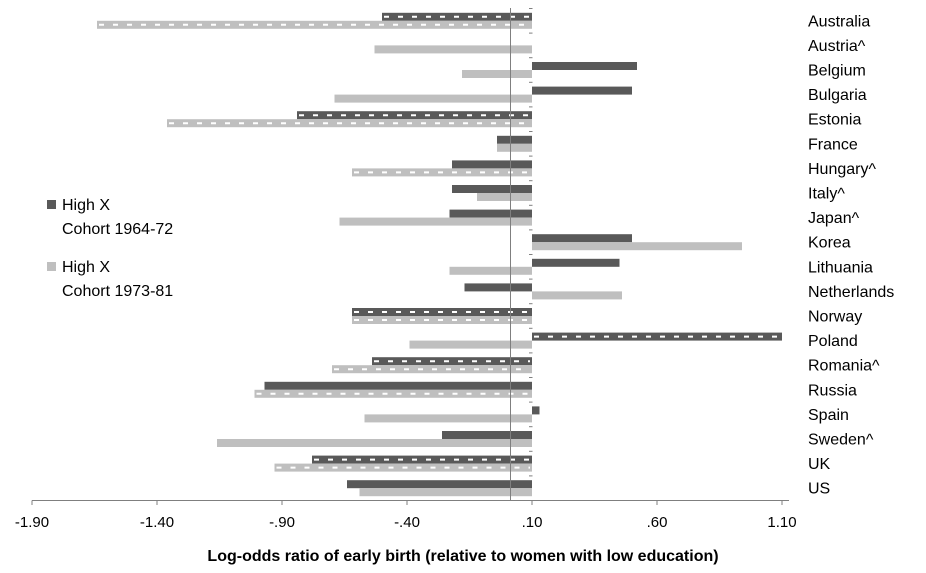 Image resolution: width=926 pixels, height=573 pixels. I want to click on country-label-japan: Japan^, so click(834, 218).